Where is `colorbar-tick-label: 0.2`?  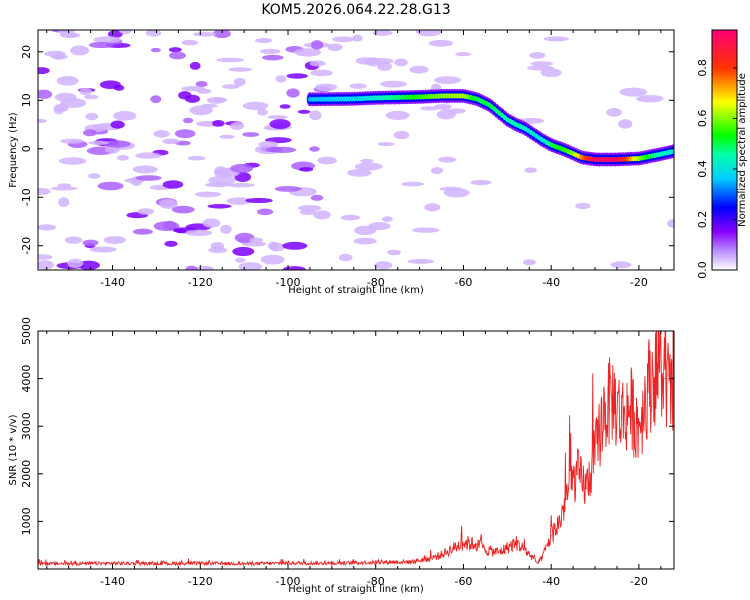 colorbar-tick-label: 0.2 is located at coordinates (702, 220).